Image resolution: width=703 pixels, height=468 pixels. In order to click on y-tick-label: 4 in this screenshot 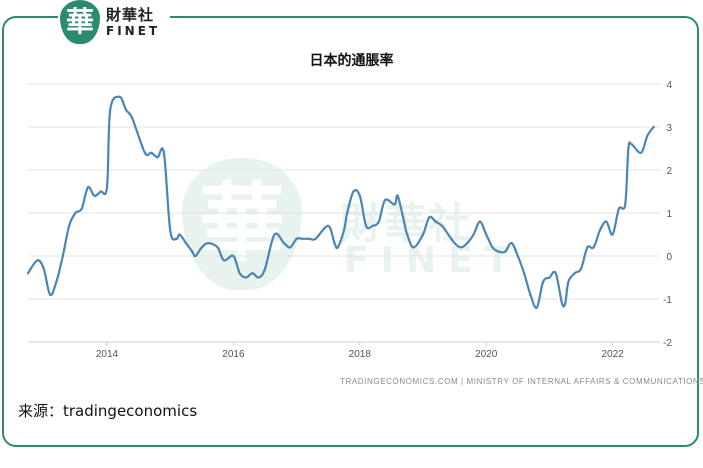, I will do `click(669, 85)`.